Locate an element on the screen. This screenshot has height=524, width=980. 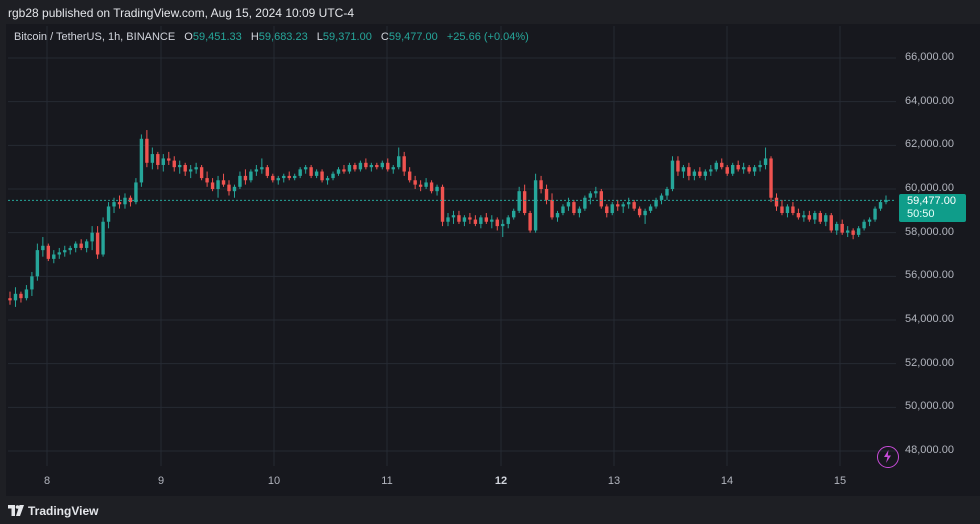
open-value: 59,451.33 is located at coordinates (217, 37).